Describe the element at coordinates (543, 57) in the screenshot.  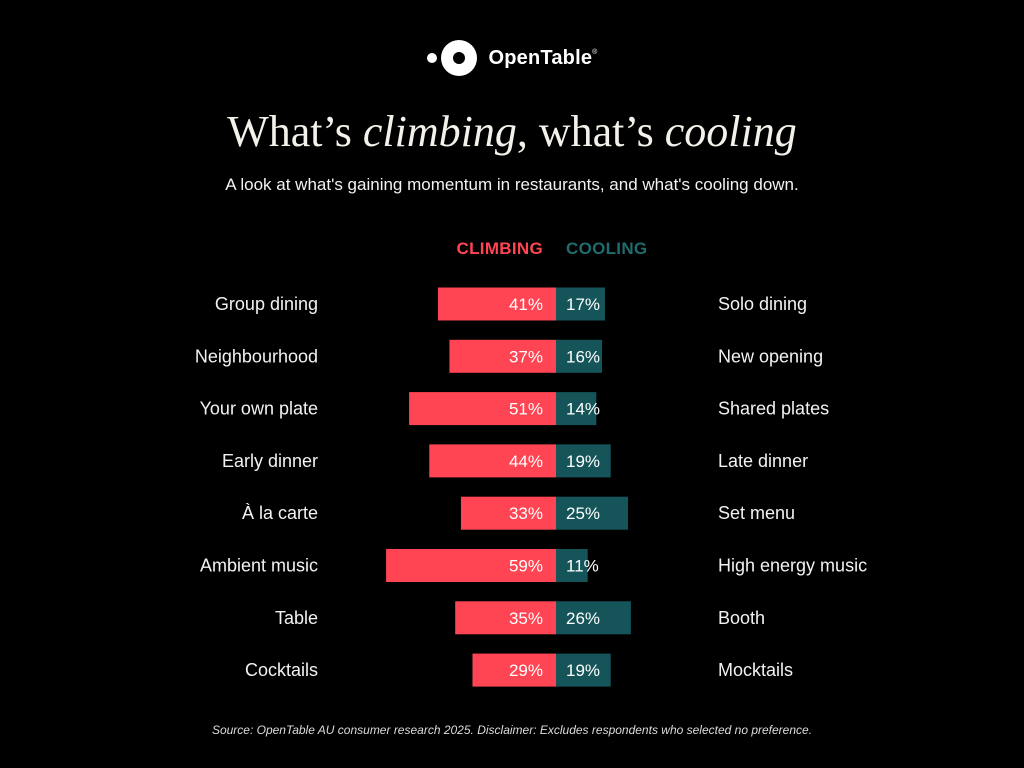
I see `brand-name: OpenTable®` at that location.